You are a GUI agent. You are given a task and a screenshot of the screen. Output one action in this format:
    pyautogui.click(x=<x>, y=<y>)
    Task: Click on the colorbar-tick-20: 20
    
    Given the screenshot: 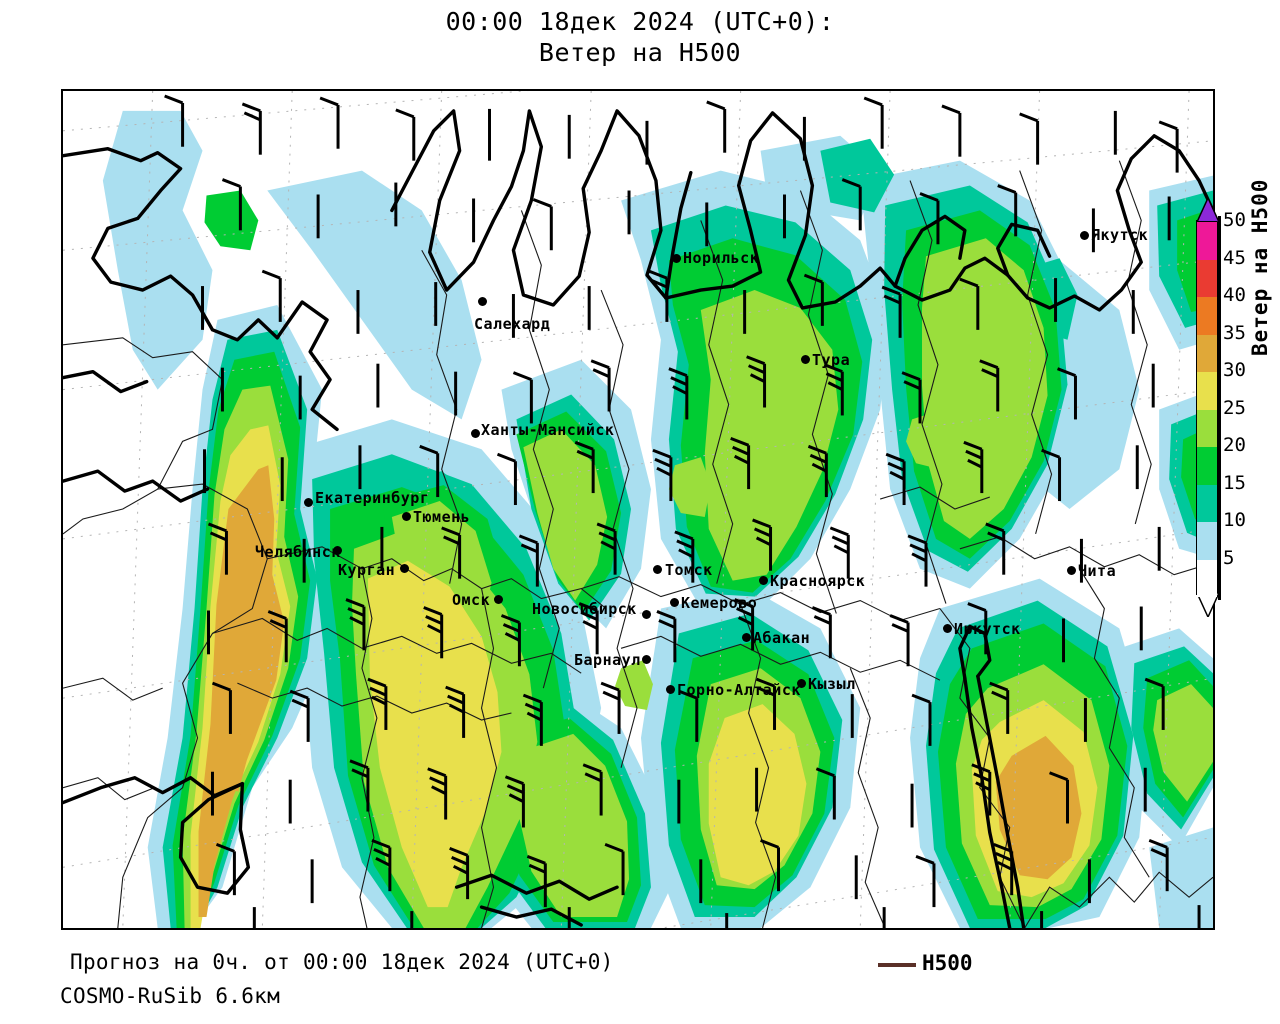 What is the action you would take?
    pyautogui.click(x=1234, y=445)
    